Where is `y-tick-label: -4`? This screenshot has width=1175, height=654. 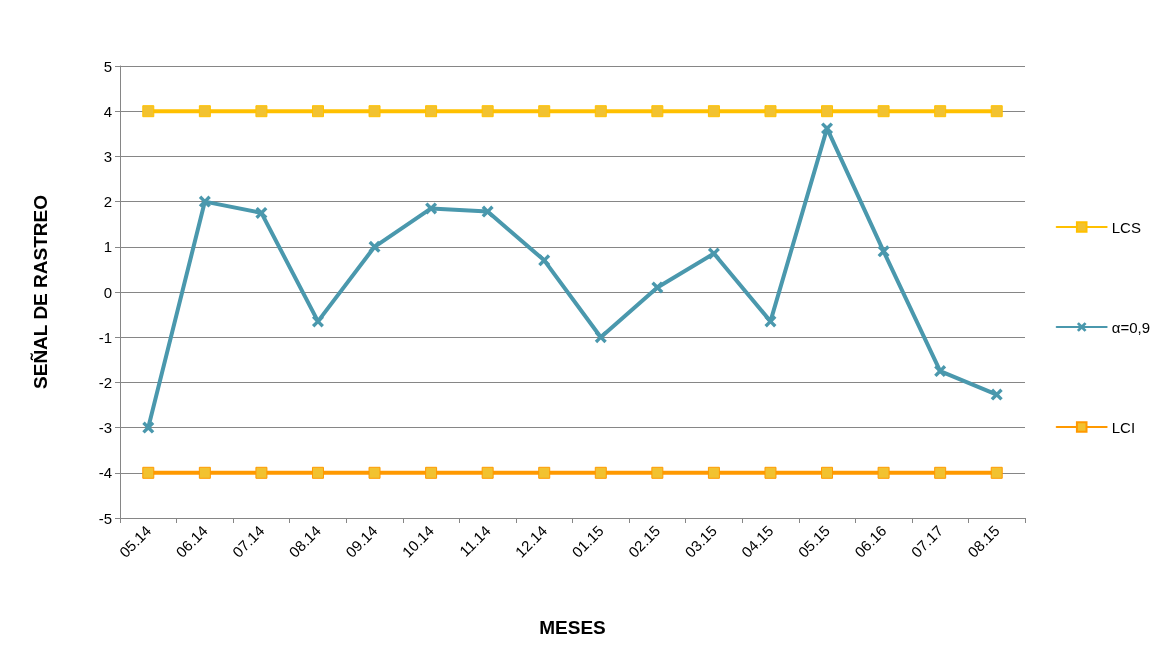
y-tick-label: -4 is located at coordinates (105, 473).